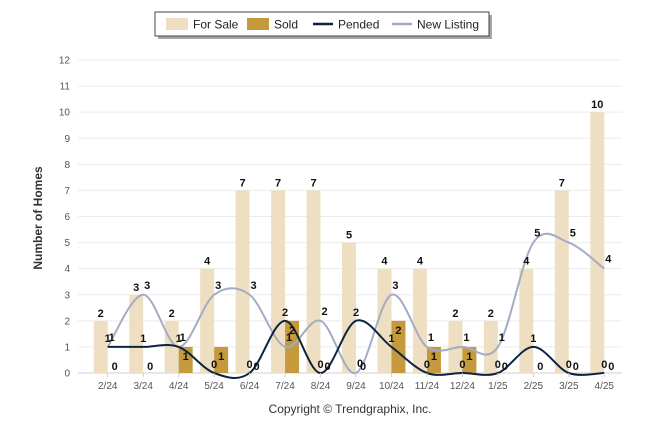 The width and height of the screenshot is (646, 434). I want to click on legend-item-for-sale-swatch, so click(177, 24).